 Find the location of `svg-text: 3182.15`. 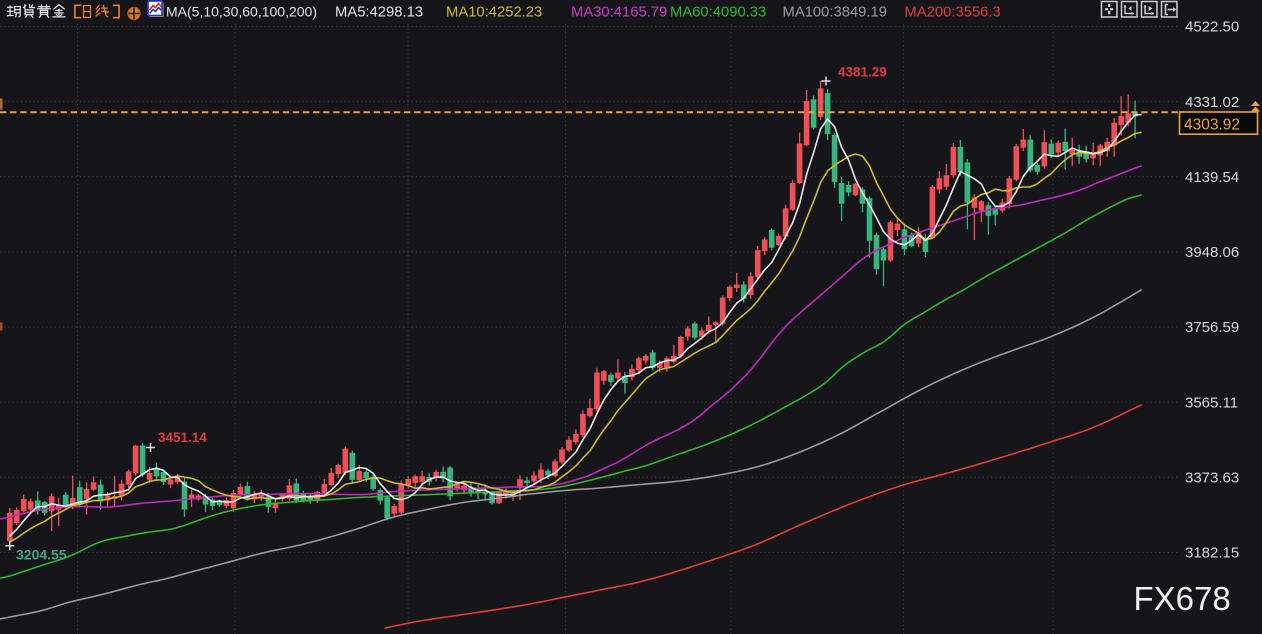

svg-text: 3182.15 is located at coordinates (1212, 553).